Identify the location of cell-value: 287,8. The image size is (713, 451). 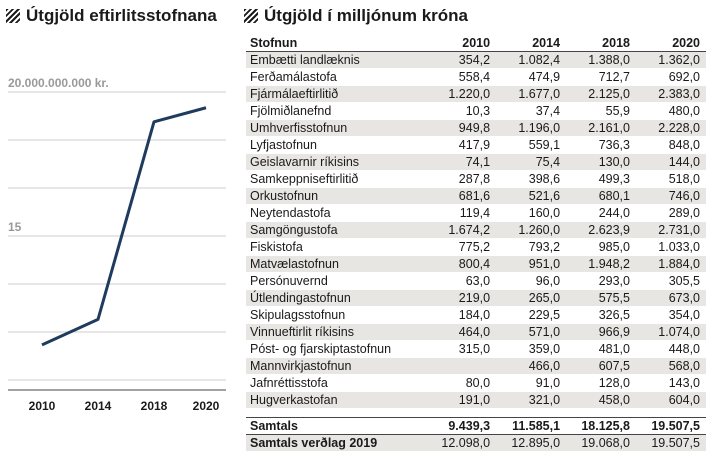
(461, 179).